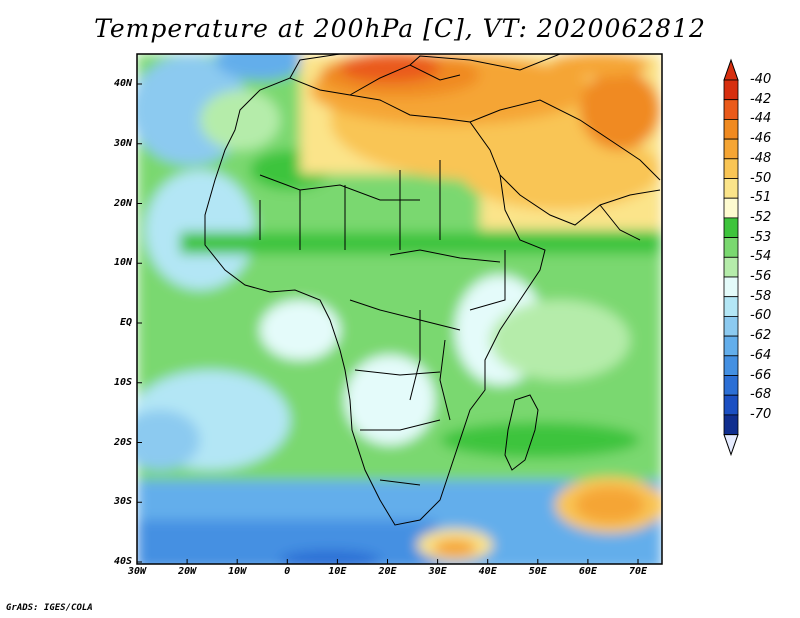 The height and width of the screenshot is (618, 800). I want to click on colorbar-label: -60, so click(761, 316).